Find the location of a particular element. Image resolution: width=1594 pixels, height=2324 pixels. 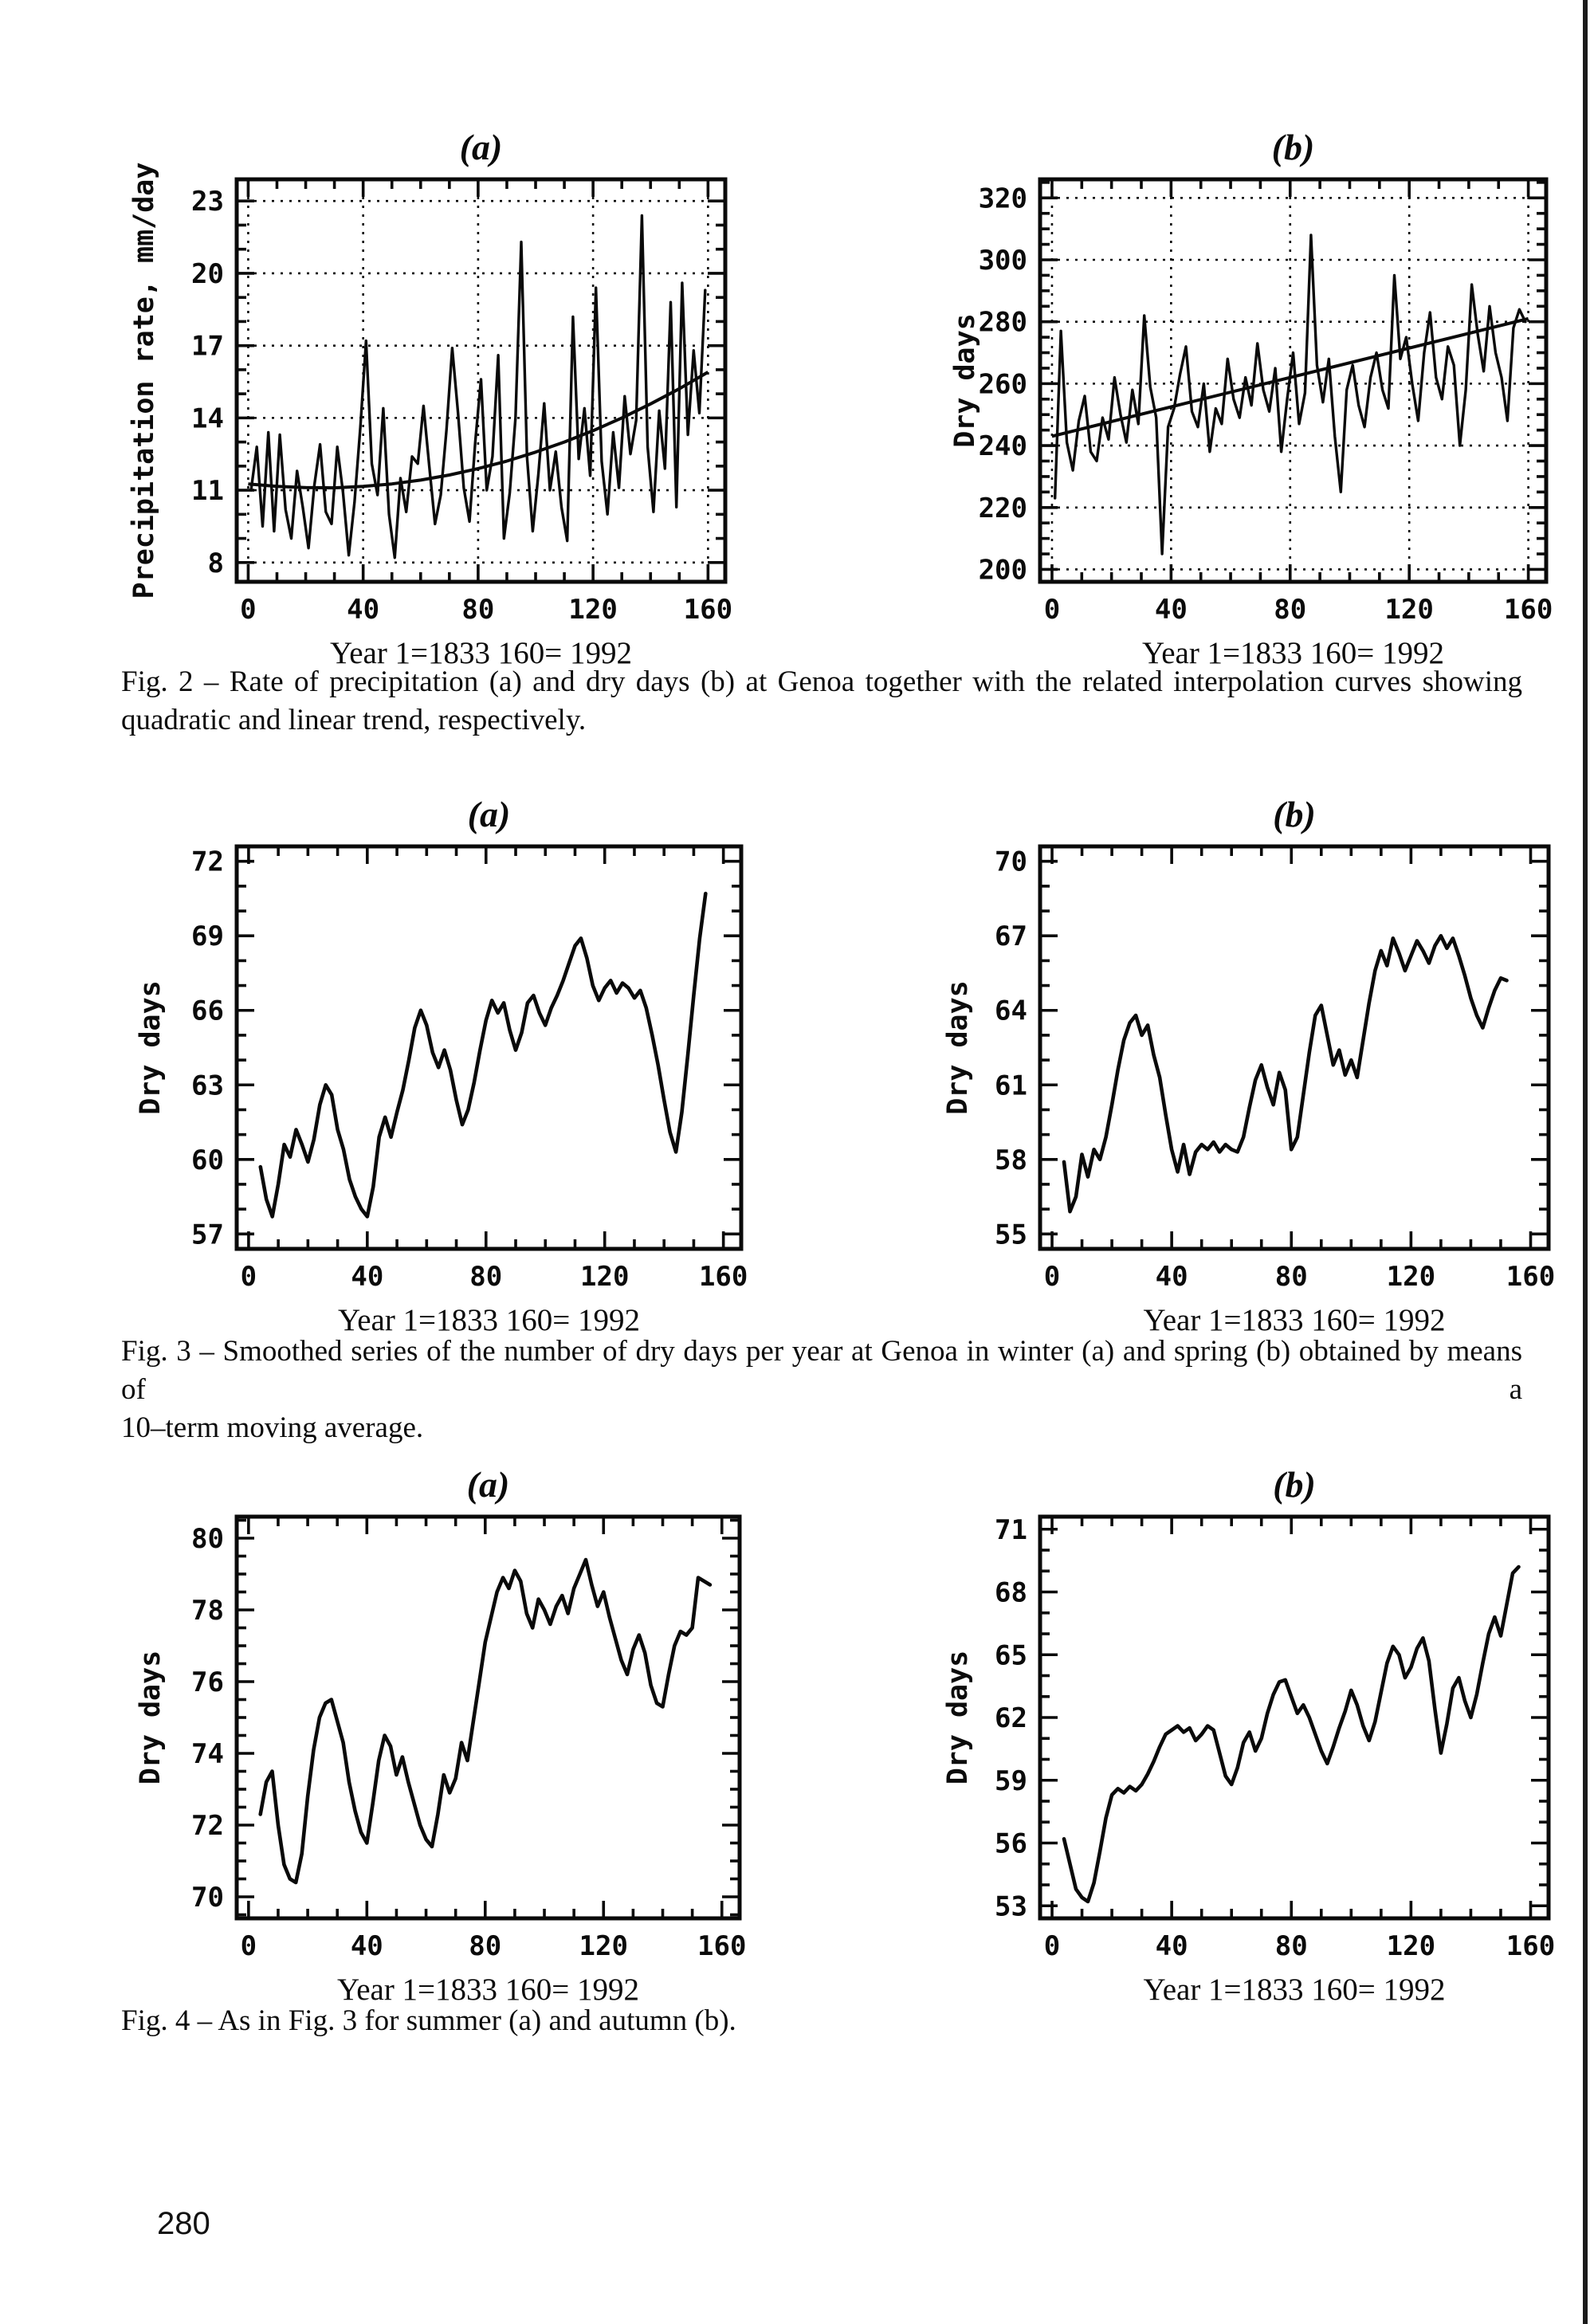

y-tick-label: 260 is located at coordinates (1003, 384).